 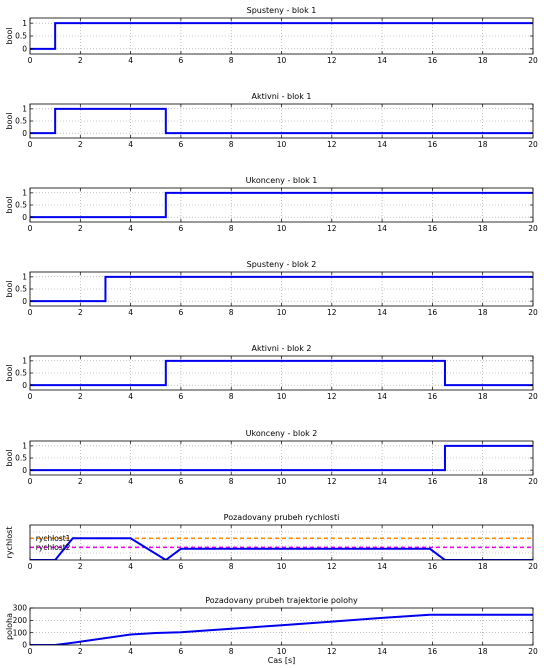 I want to click on chart-title: Ukonceny - blok 2, so click(x=282, y=433).